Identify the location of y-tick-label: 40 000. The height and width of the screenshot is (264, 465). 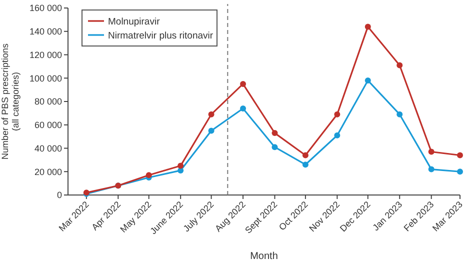
(48, 148).